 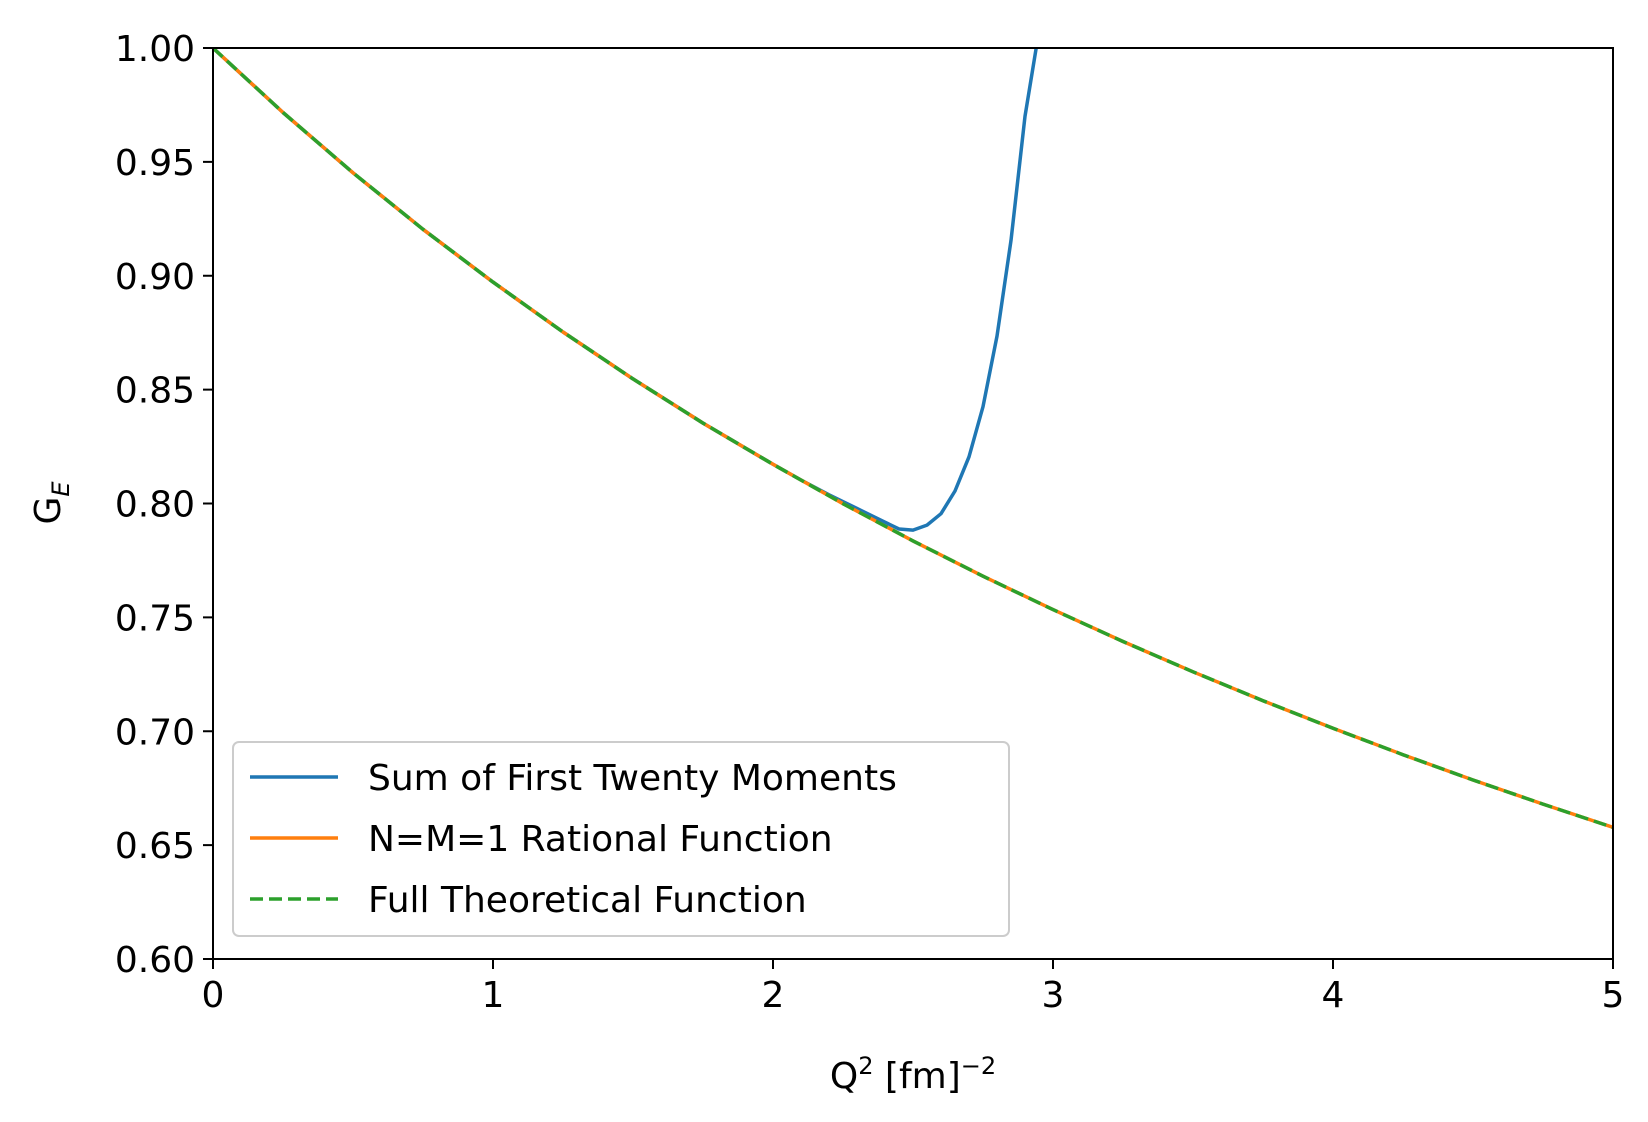 What do you see at coordinates (213, 995) in the screenshot?
I see `x-tick-label: 0` at bounding box center [213, 995].